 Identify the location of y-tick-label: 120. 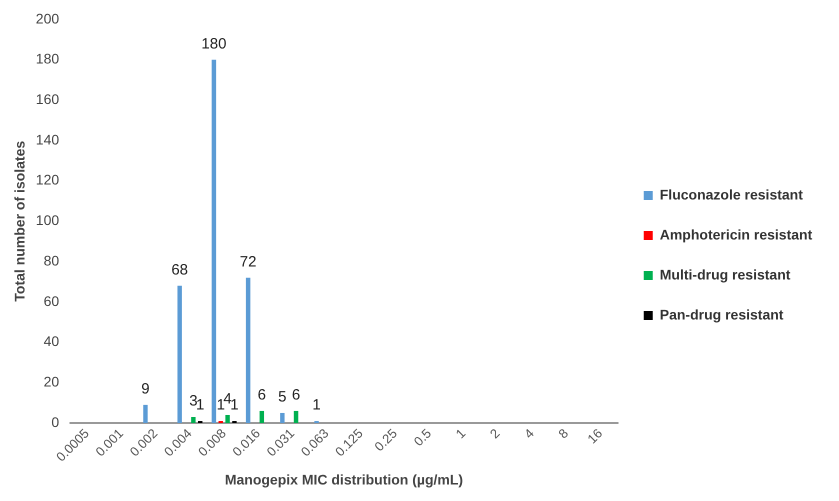
(48, 180).